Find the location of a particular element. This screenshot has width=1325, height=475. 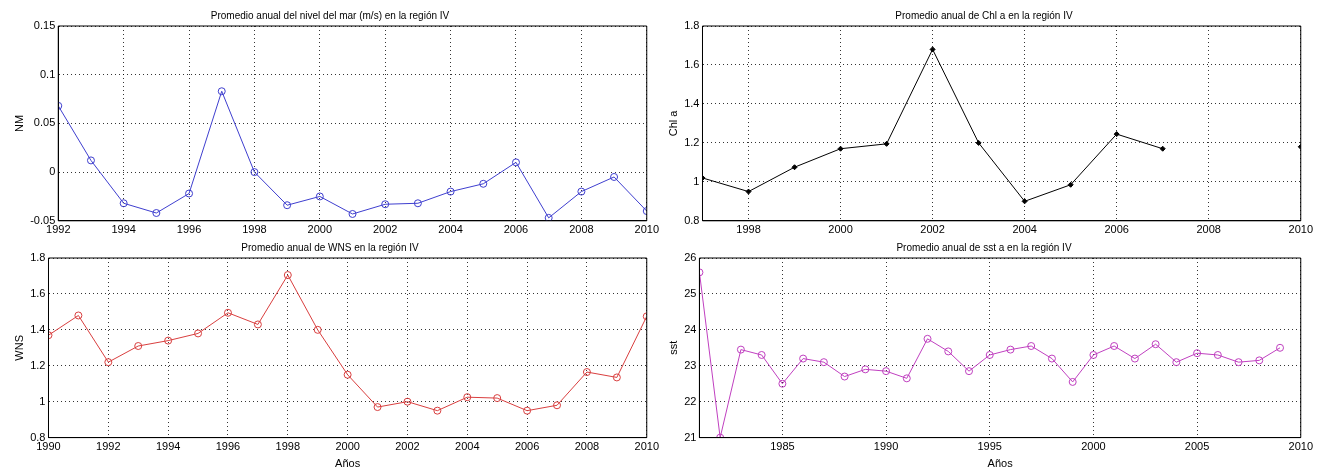

y-tick-label: 25 is located at coordinates (690, 292).